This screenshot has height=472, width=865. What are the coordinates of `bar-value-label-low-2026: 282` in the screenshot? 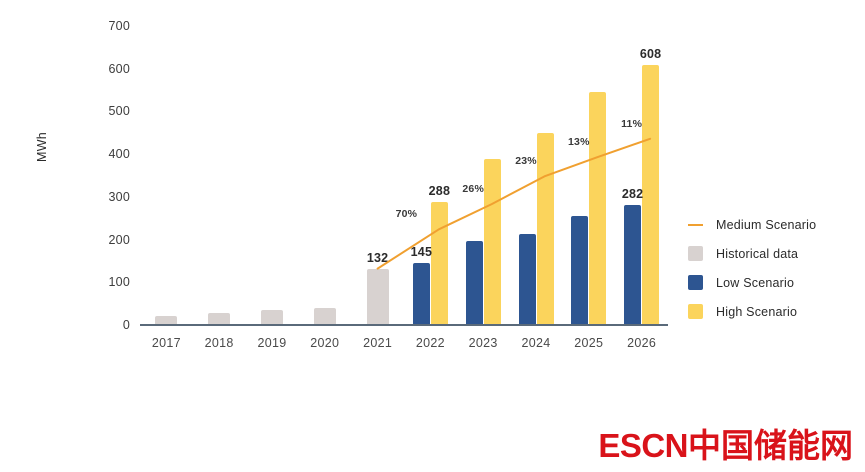 It's located at (632, 193).